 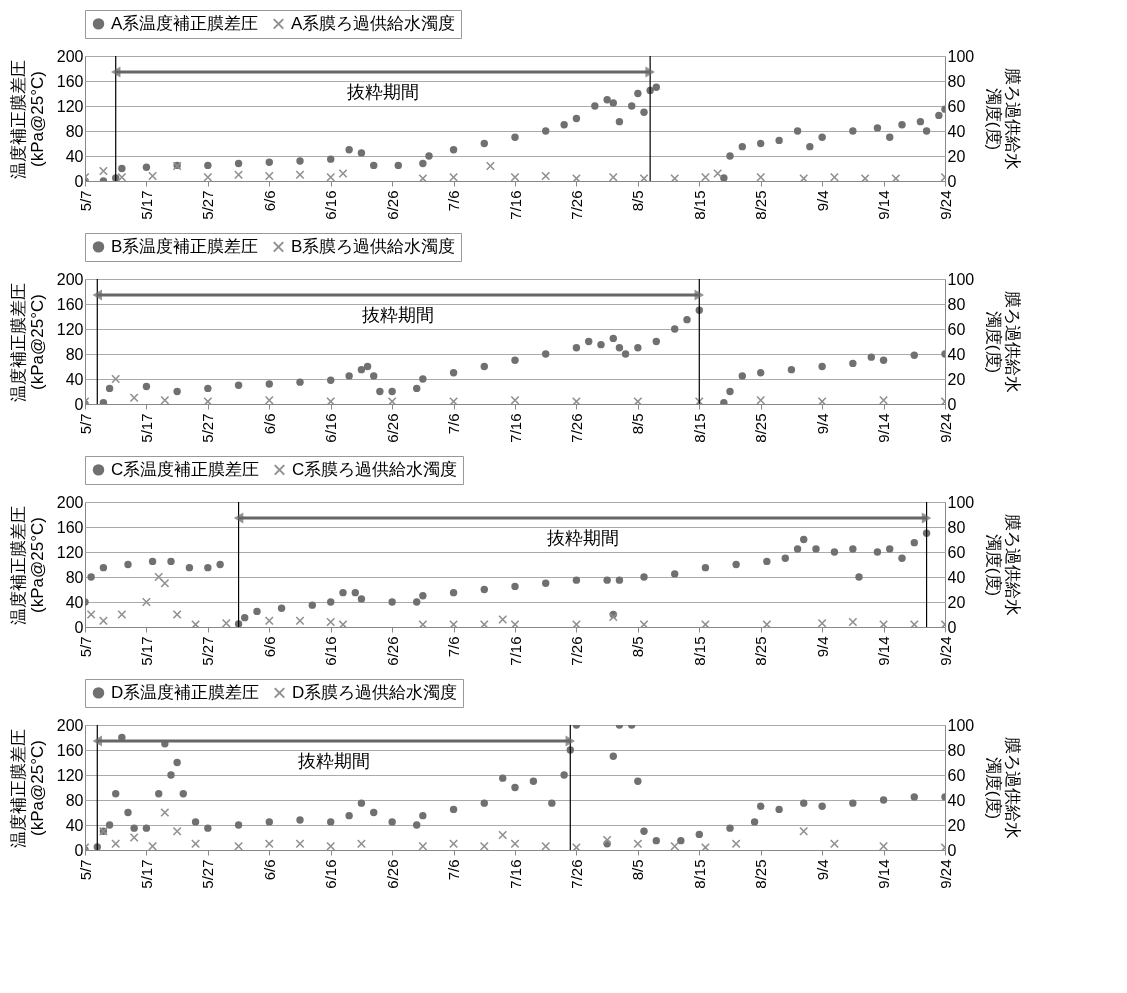 What do you see at coordinates (375, 692) in the screenshot?
I see `legend-label: D系膜ろ過供給水濁度` at bounding box center [375, 692].